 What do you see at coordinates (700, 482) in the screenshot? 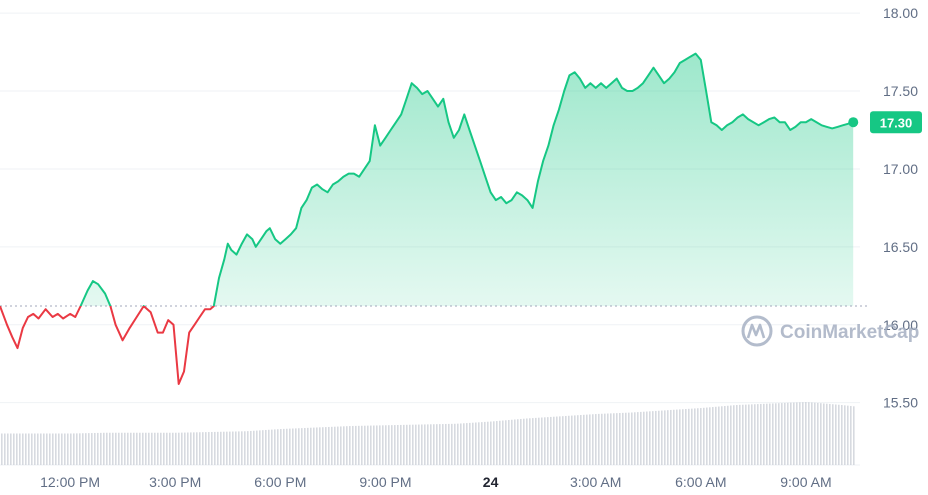
I see `x-tick-label: 6:00 AM` at bounding box center [700, 482].